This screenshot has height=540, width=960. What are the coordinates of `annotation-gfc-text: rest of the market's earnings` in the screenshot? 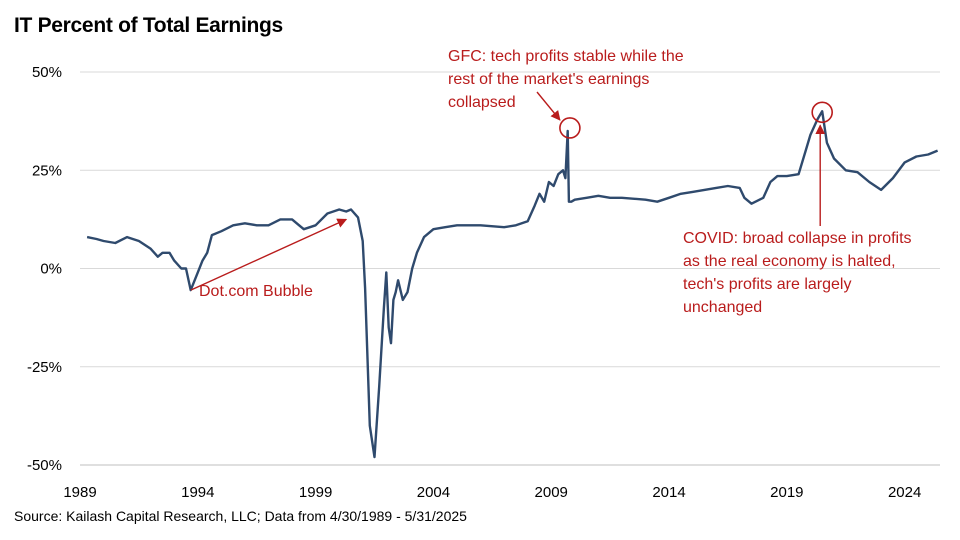 It's located at (548, 79).